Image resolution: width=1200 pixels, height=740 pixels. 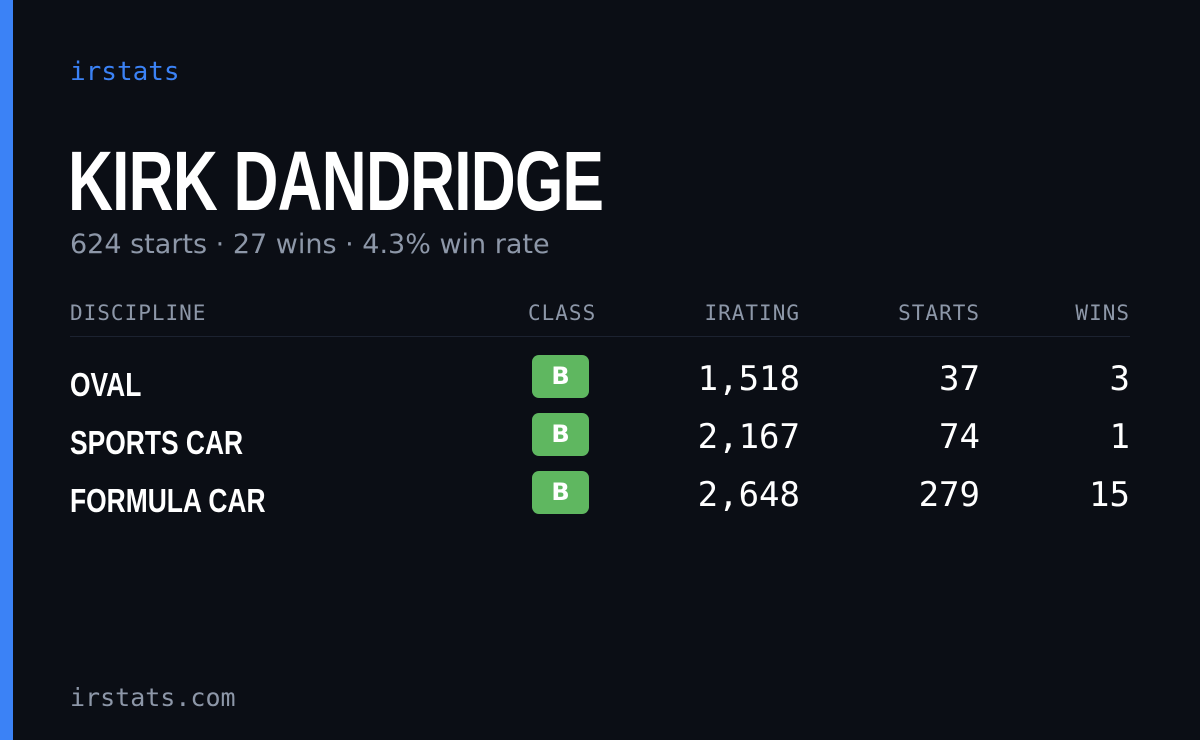 I want to click on player-summary: 624 starts · 27 wins · 4.3% win rate, so click(x=310, y=245).